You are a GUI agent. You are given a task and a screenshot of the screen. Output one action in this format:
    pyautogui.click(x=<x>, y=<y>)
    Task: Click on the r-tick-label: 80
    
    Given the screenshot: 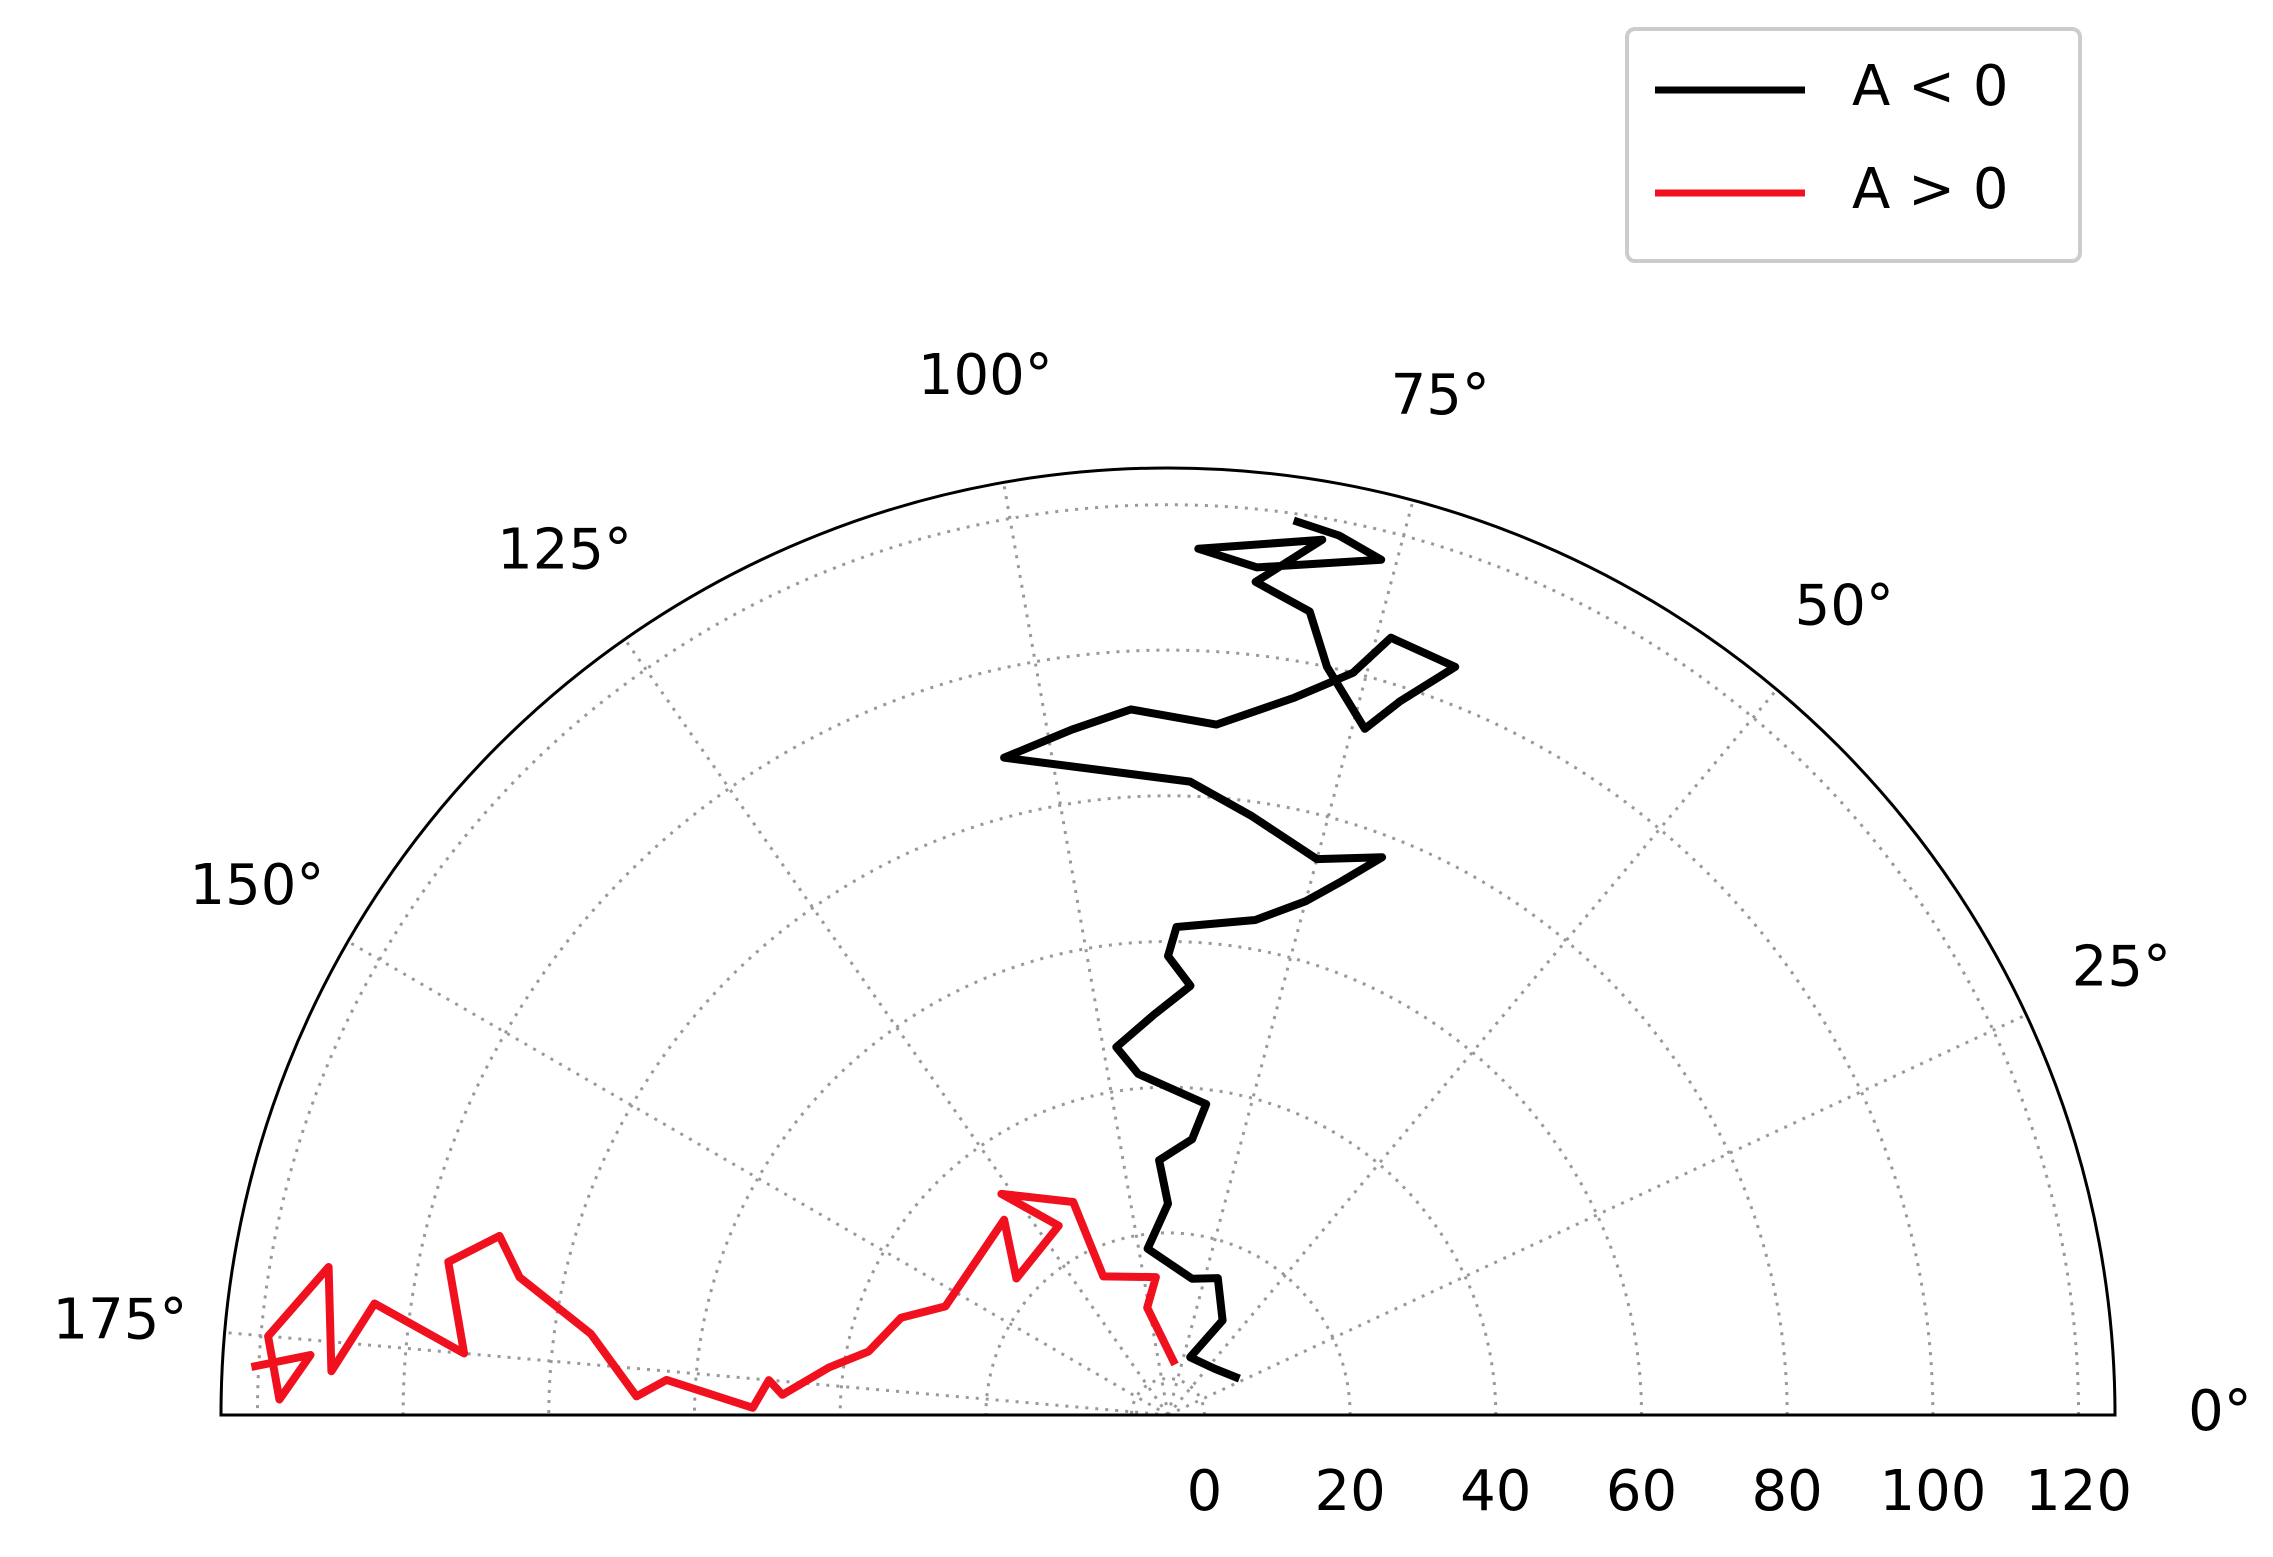 What is the action you would take?
    pyautogui.click(x=1787, y=1491)
    